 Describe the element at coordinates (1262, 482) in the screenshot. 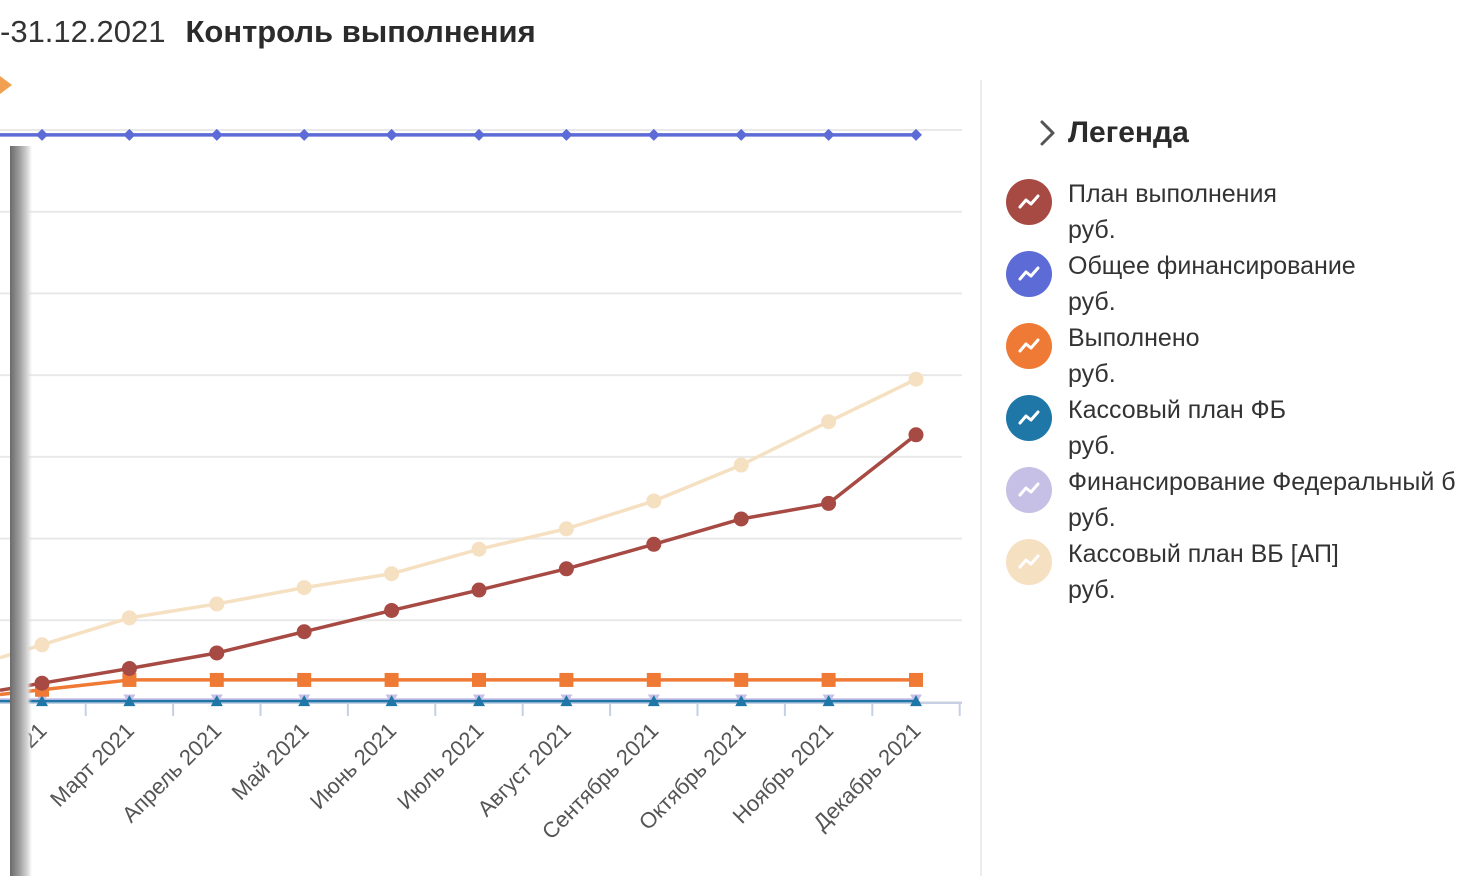

I see `legend-item-label: Финансирование Федеральный б` at that location.